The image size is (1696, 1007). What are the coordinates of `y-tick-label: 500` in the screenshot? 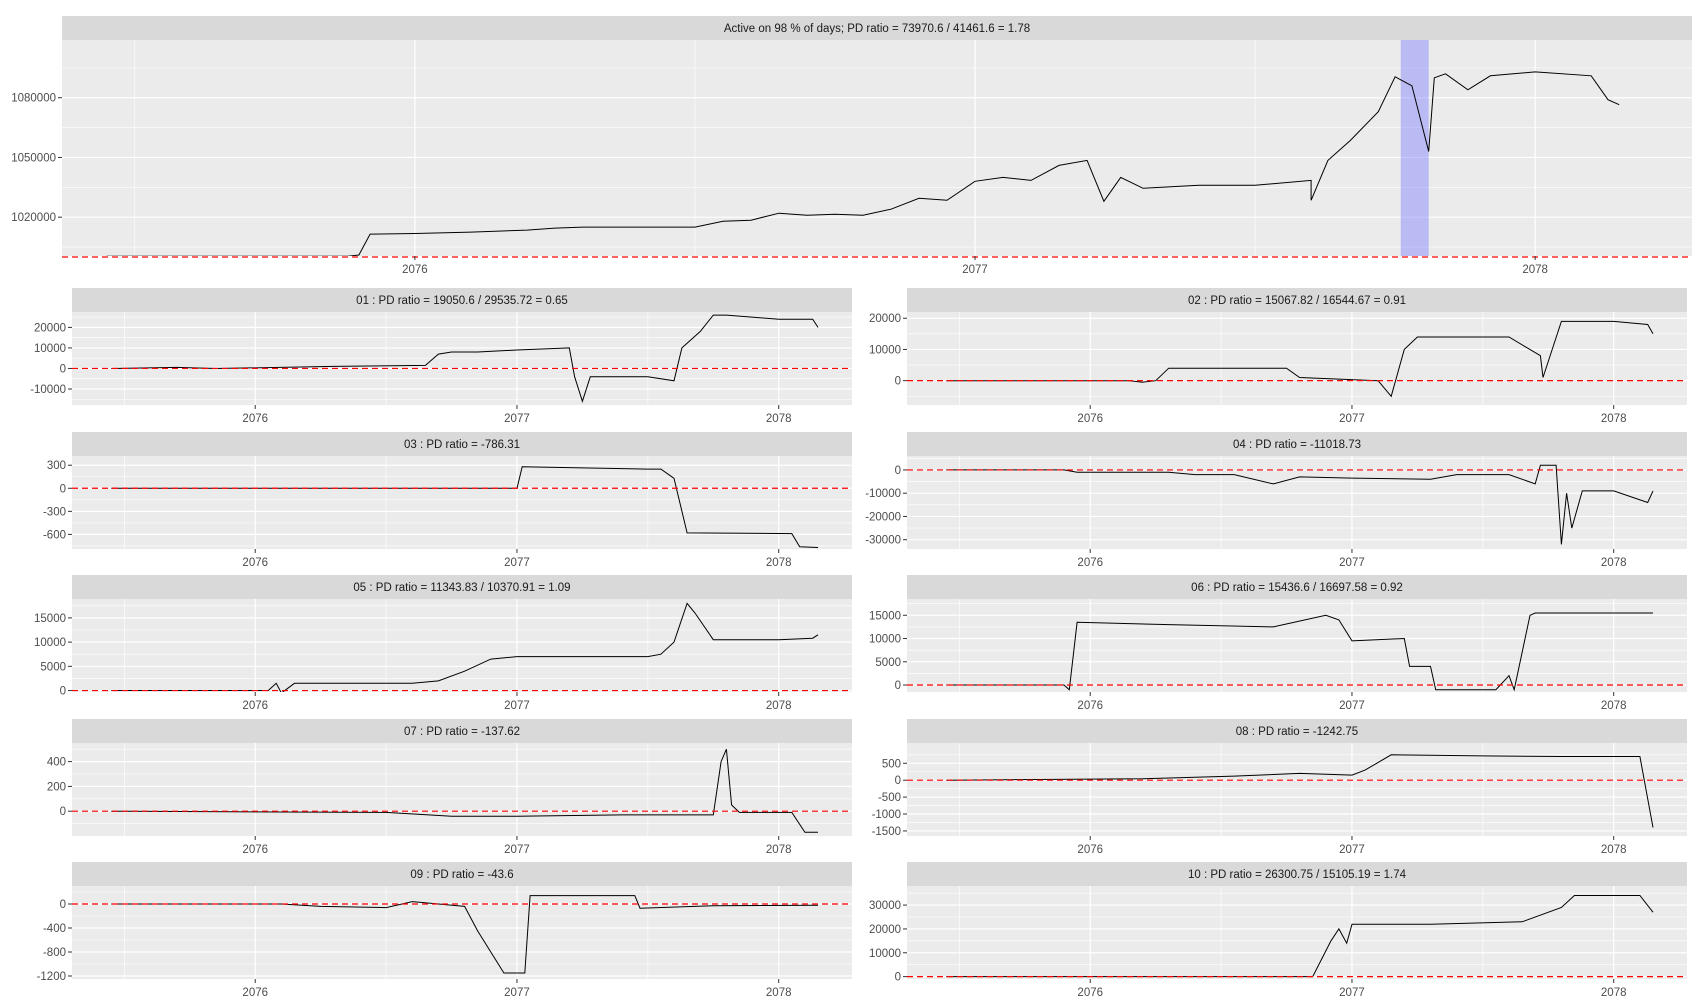 It's located at (891, 764).